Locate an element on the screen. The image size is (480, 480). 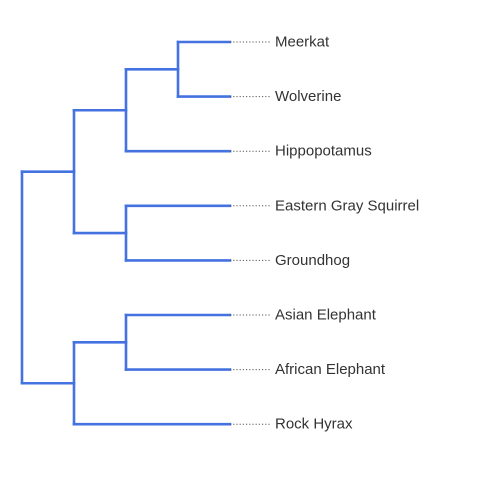
leaf-label: Asian Elephant is located at coordinates (326, 315).